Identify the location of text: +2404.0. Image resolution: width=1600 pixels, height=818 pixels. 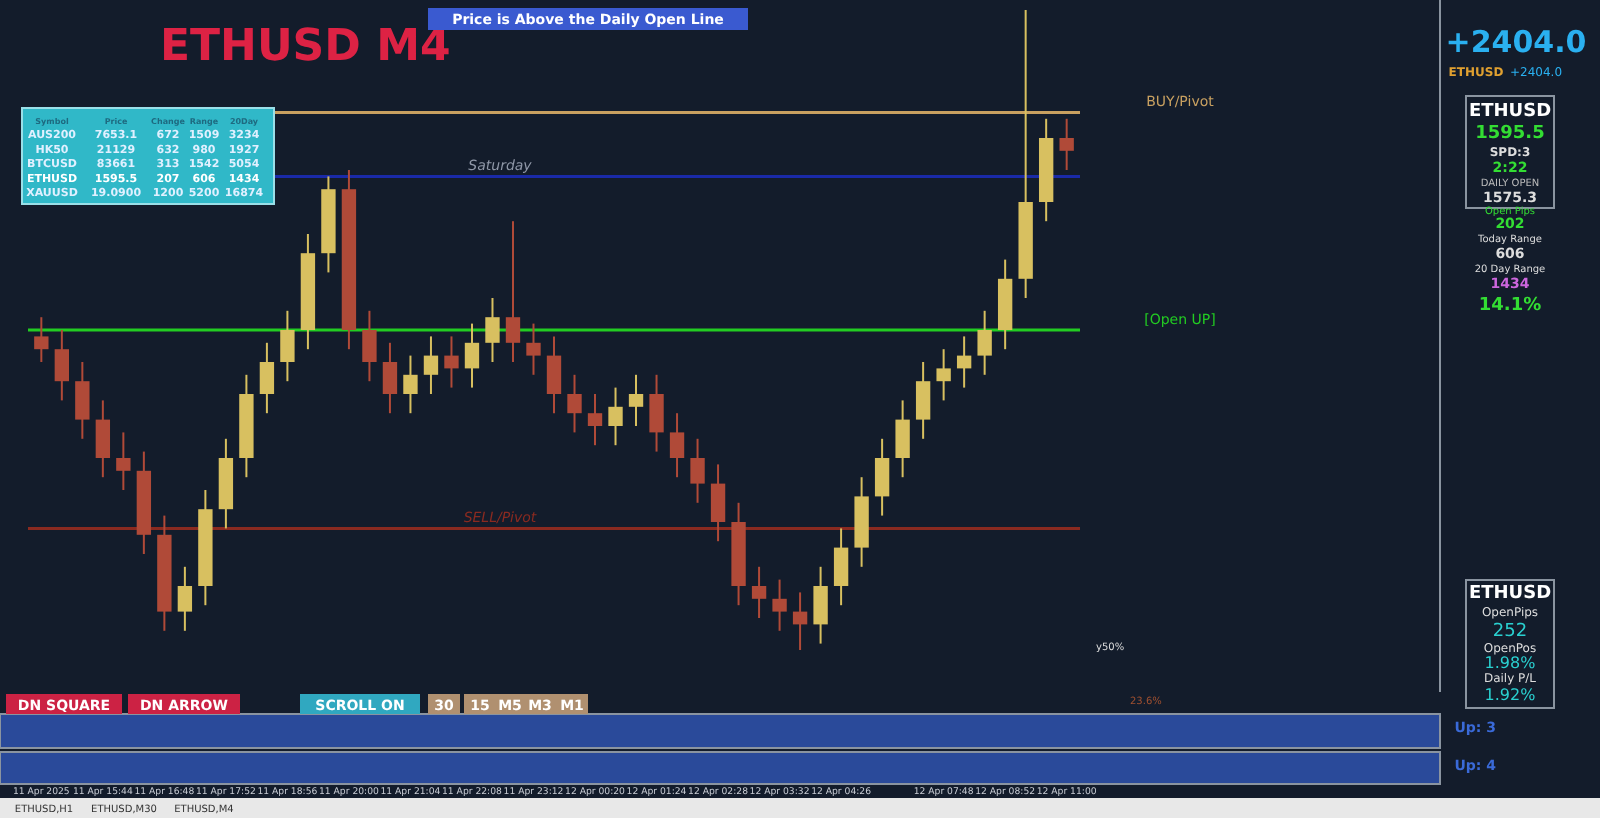
(1516, 42).